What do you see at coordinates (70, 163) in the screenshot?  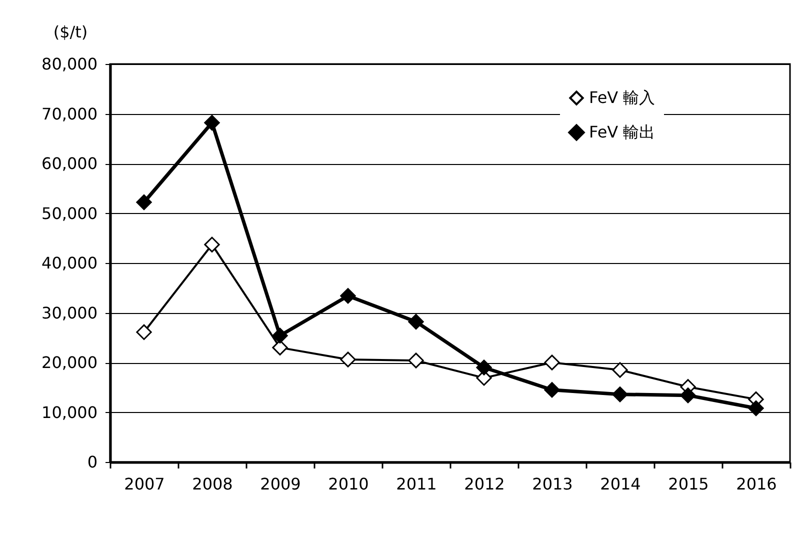 I see `y-tick-label: 60,000` at bounding box center [70, 163].